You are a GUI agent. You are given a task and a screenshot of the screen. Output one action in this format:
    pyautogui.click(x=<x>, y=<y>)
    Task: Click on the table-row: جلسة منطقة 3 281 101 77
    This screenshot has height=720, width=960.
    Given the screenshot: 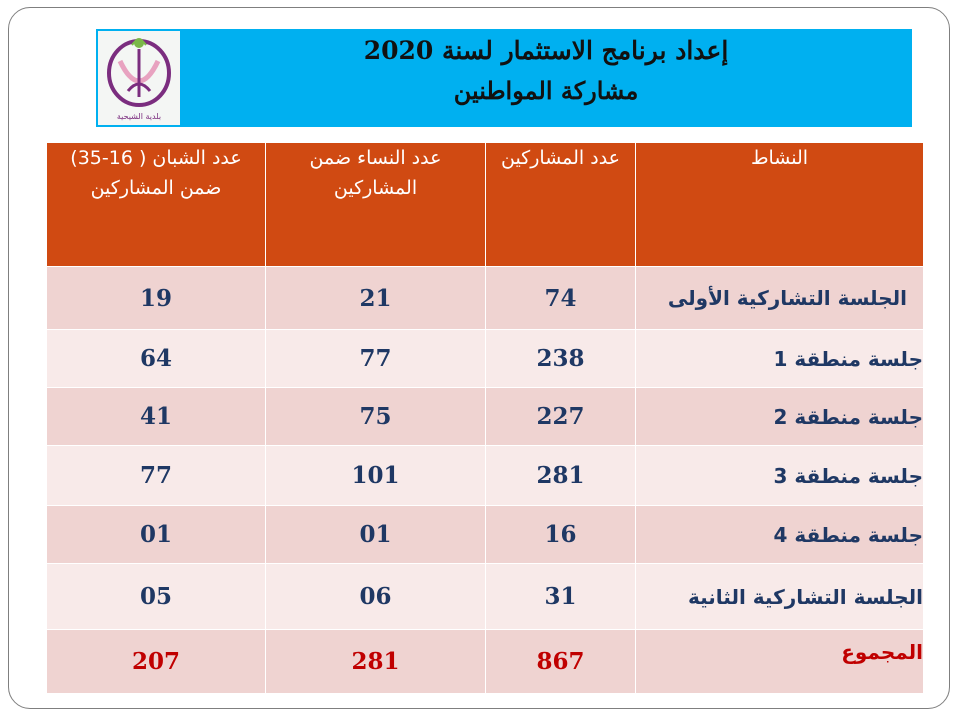 What is the action you would take?
    pyautogui.click(x=485, y=475)
    